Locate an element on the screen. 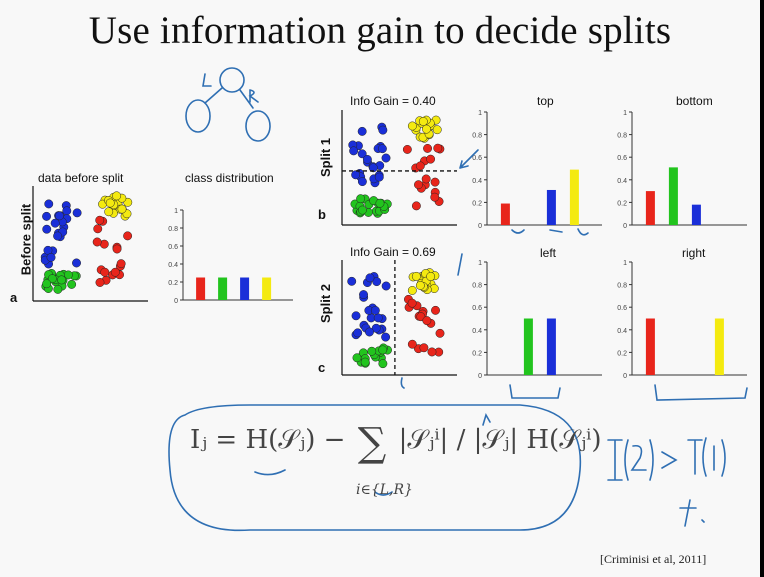 The width and height of the screenshot is (764, 577). note-scribble is located at coordinates (692, 513).